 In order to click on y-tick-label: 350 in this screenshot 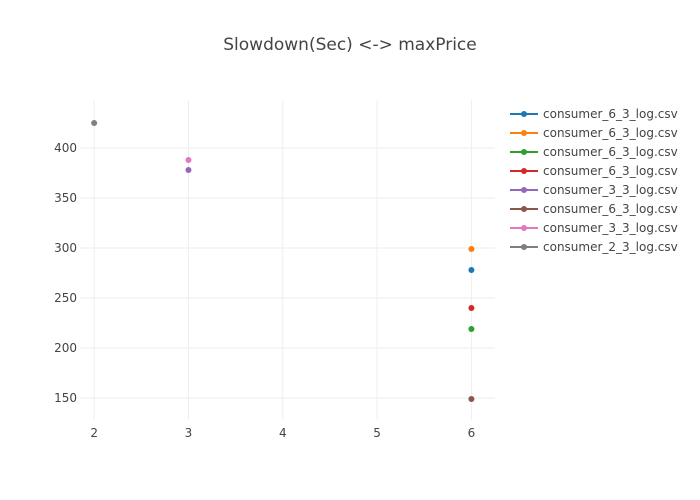, I will do `click(65, 198)`.